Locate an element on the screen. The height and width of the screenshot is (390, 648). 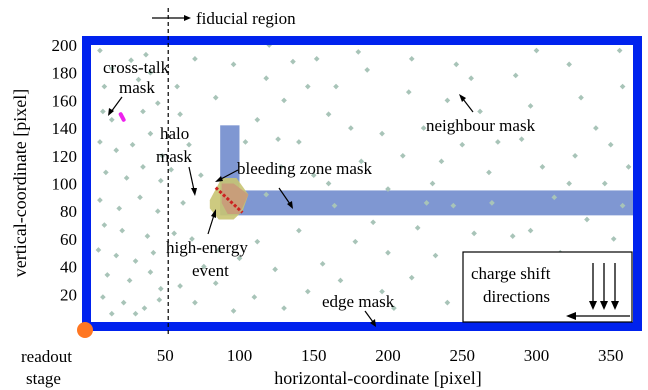
y-tick-label: 60 is located at coordinates (68, 239).